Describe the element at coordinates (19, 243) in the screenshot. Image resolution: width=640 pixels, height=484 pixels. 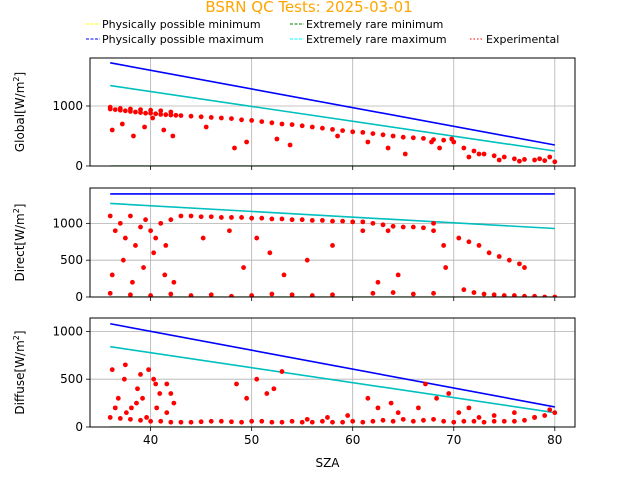
I see `y-axis-label: Direct[W/m2]` at that location.